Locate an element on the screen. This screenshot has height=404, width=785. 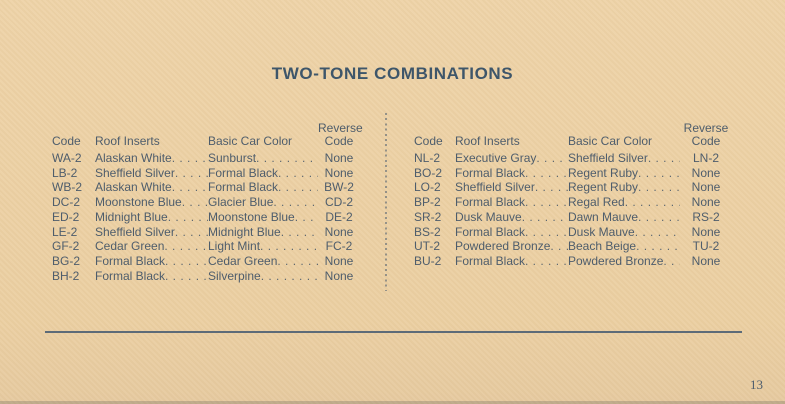
basic-car-color-cell: Cedar Green is located at coordinates (263, 261).